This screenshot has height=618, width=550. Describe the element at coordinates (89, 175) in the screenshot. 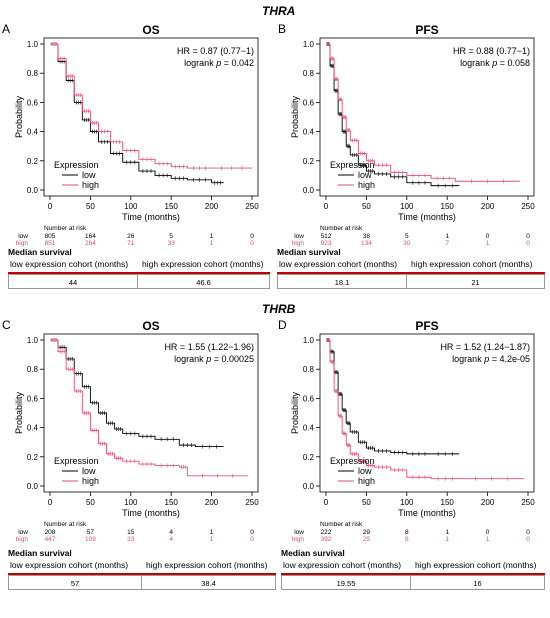

I see `legend-label-low: low` at that location.